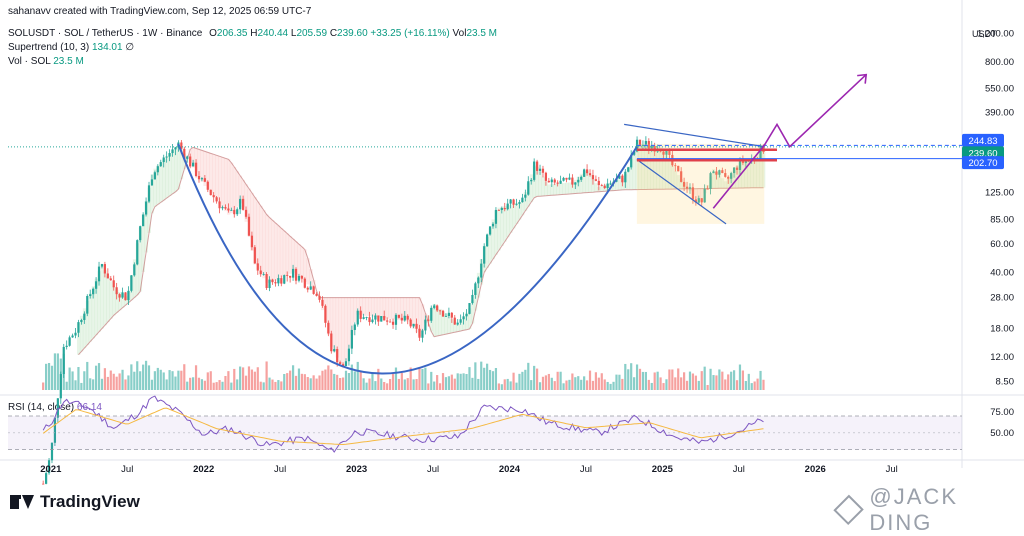 This screenshot has width=1024, height=536. Describe the element at coordinates (982, 163) in the screenshot. I see `price-tag-label: 202.70` at that location.